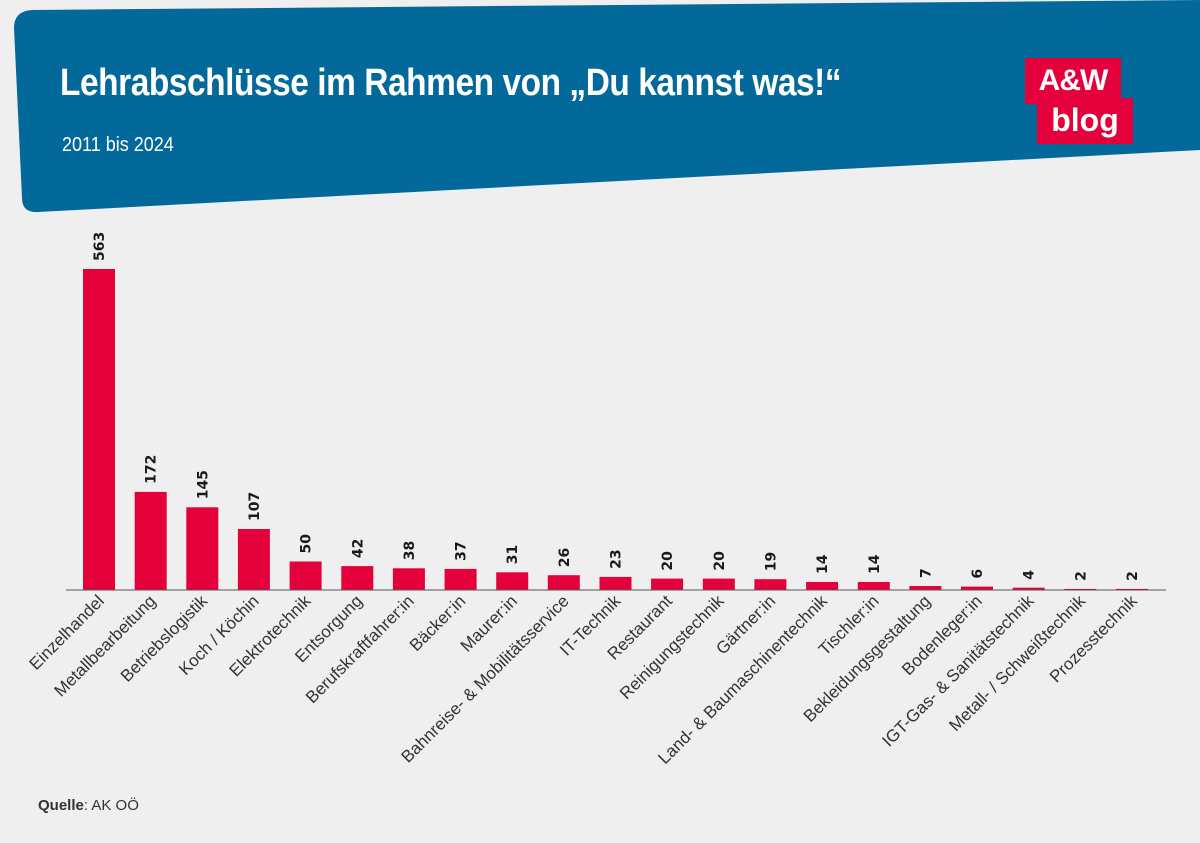  Describe the element at coordinates (617, 558) in the screenshot. I see `value-label: 23` at that location.